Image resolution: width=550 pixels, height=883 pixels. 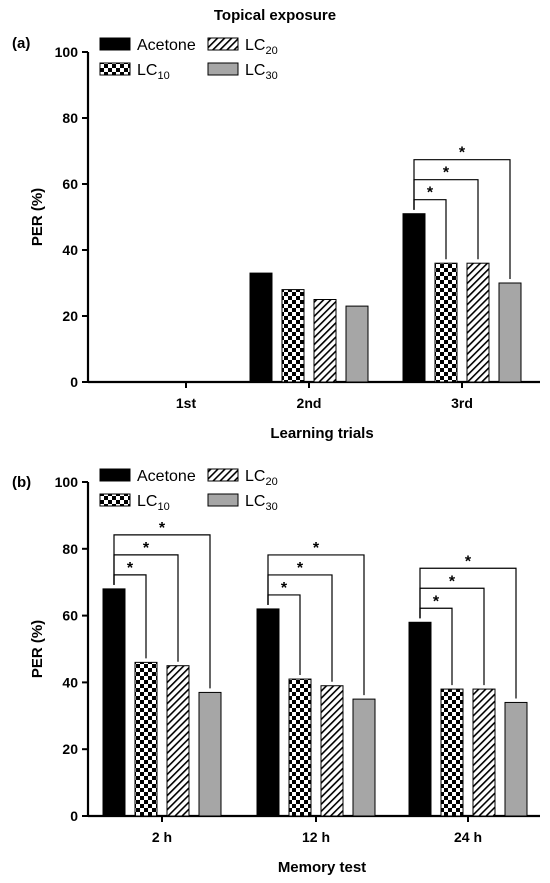 I want to click on bar-lc30-2nd, so click(x=357, y=344).